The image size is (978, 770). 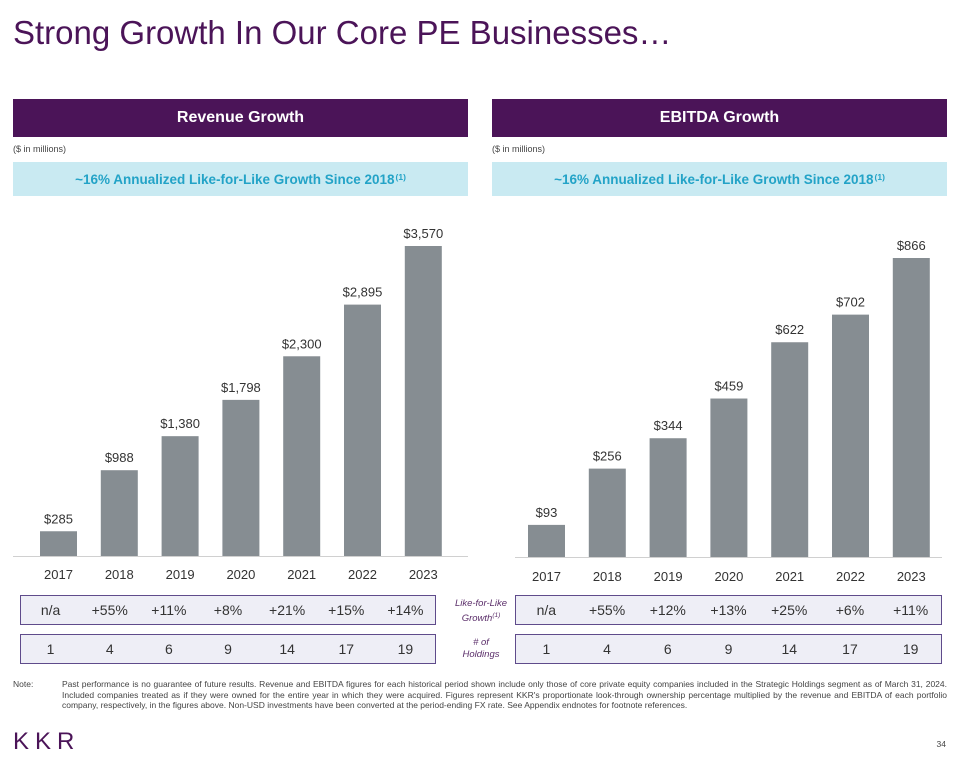 I want to click on revenue-growth-cell: +15%, so click(x=346, y=610).